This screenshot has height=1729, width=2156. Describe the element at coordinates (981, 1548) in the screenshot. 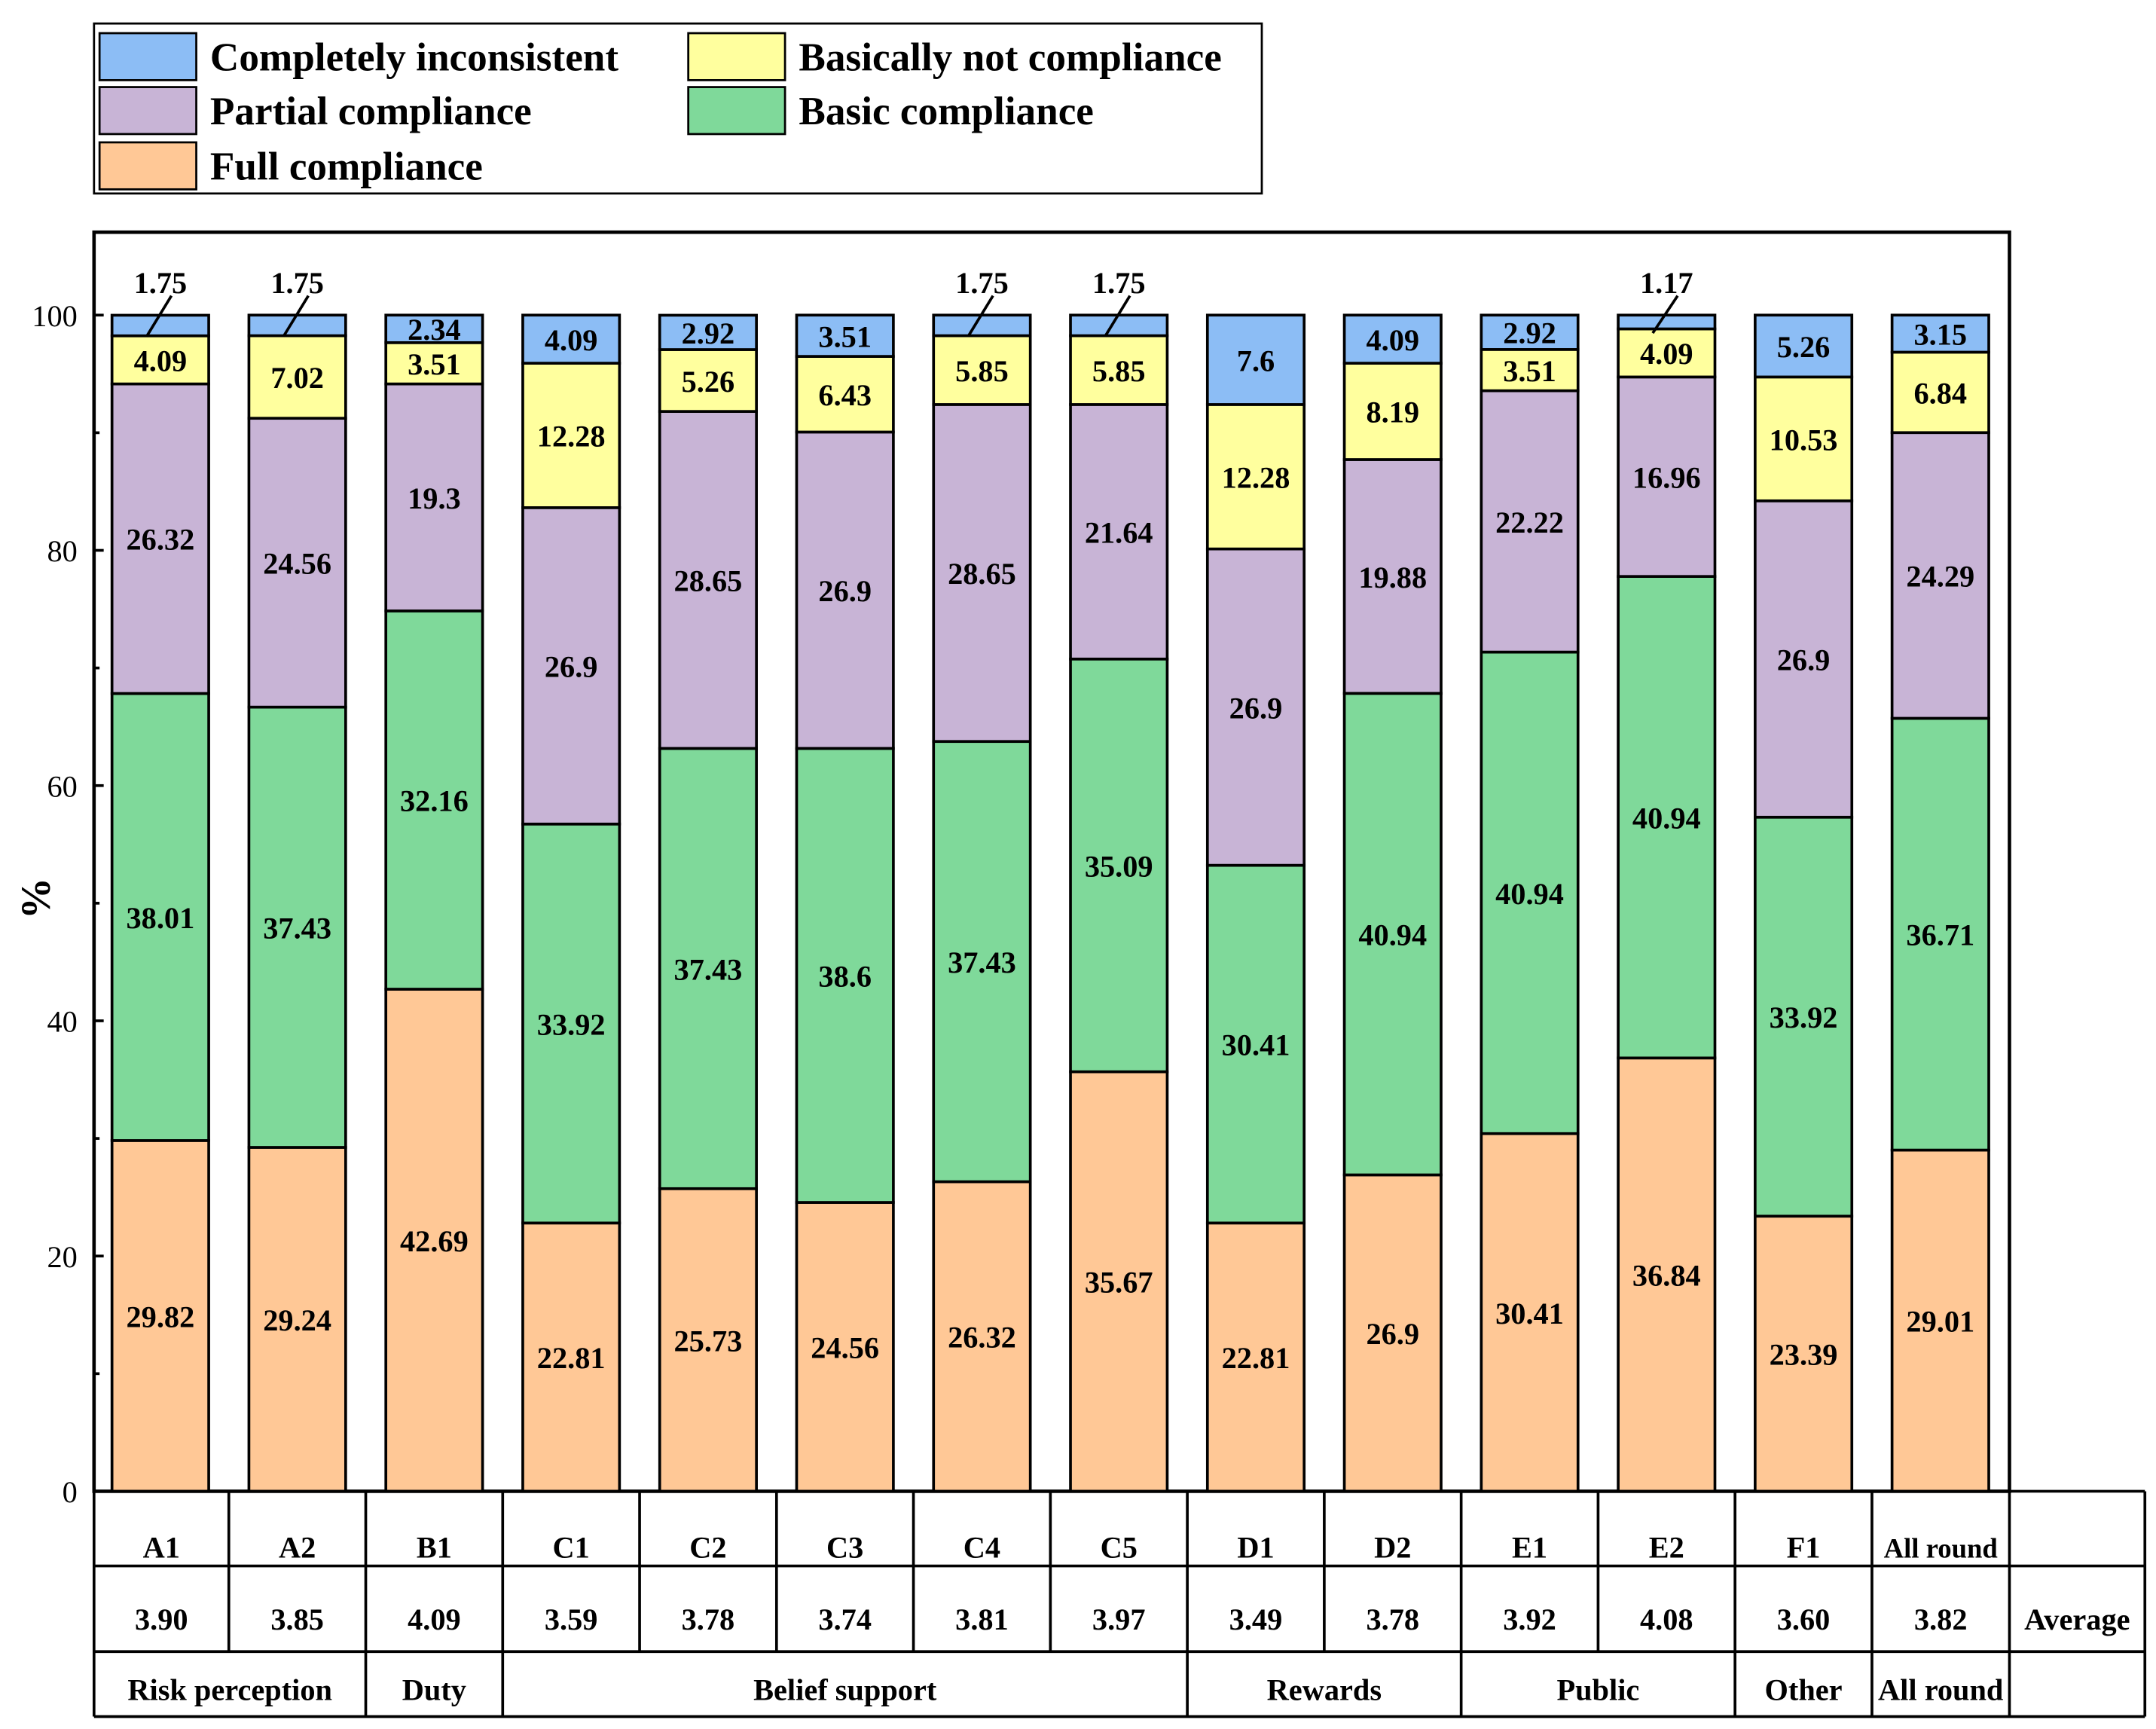

I see `category-label: C4` at that location.